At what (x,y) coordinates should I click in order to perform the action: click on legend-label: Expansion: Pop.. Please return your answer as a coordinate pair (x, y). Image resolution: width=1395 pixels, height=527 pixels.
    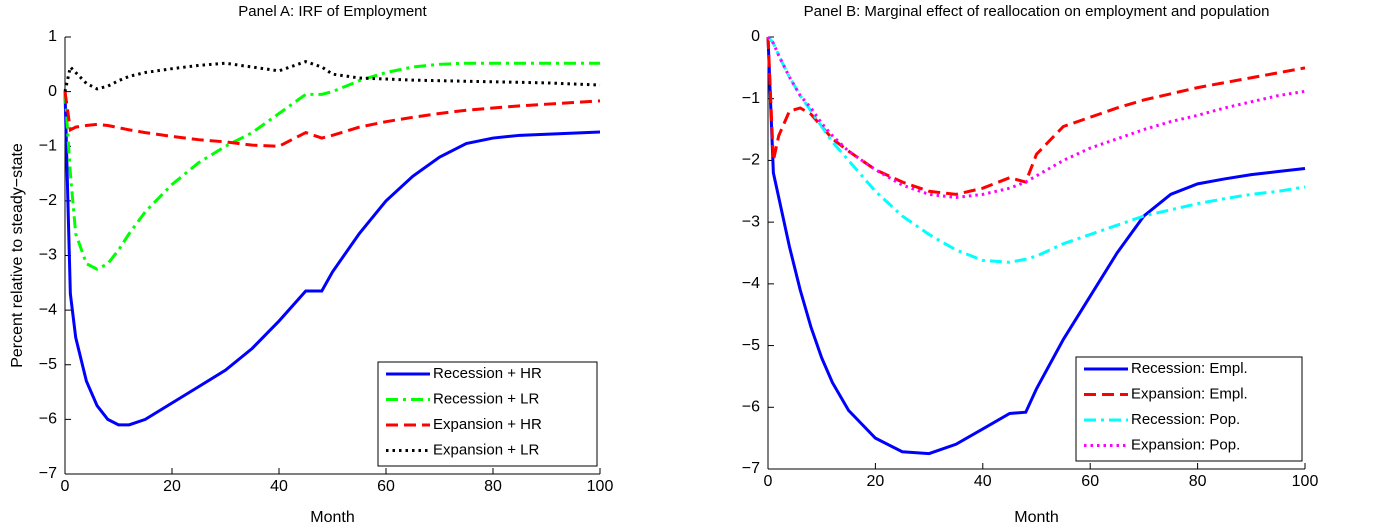
    Looking at the image, I should click on (1185, 444).